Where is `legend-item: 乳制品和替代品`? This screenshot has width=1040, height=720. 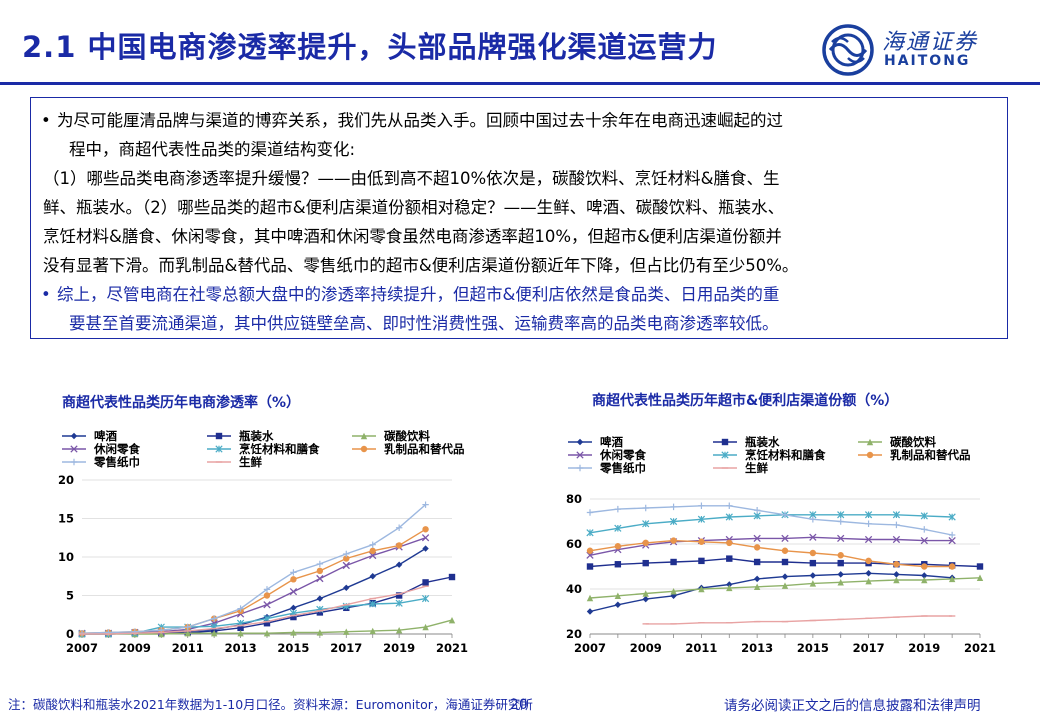 legend-item: 乳制品和替代品 is located at coordinates (408, 449).